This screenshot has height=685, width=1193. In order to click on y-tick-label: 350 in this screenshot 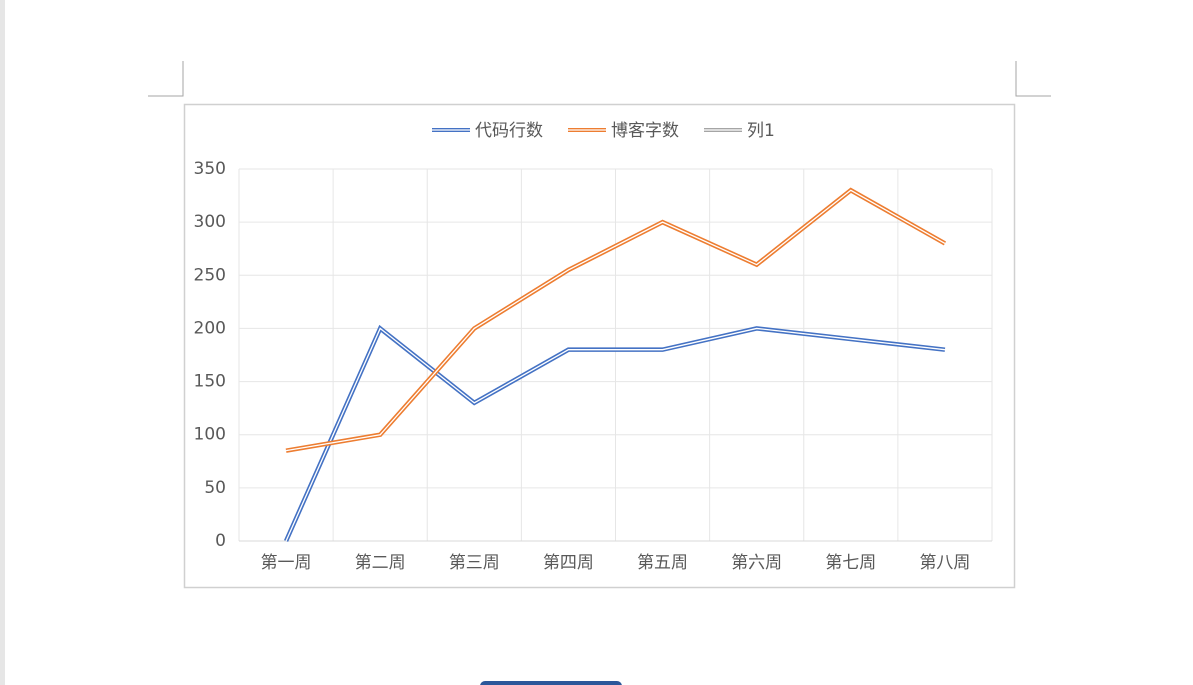, I will do `click(210, 169)`.